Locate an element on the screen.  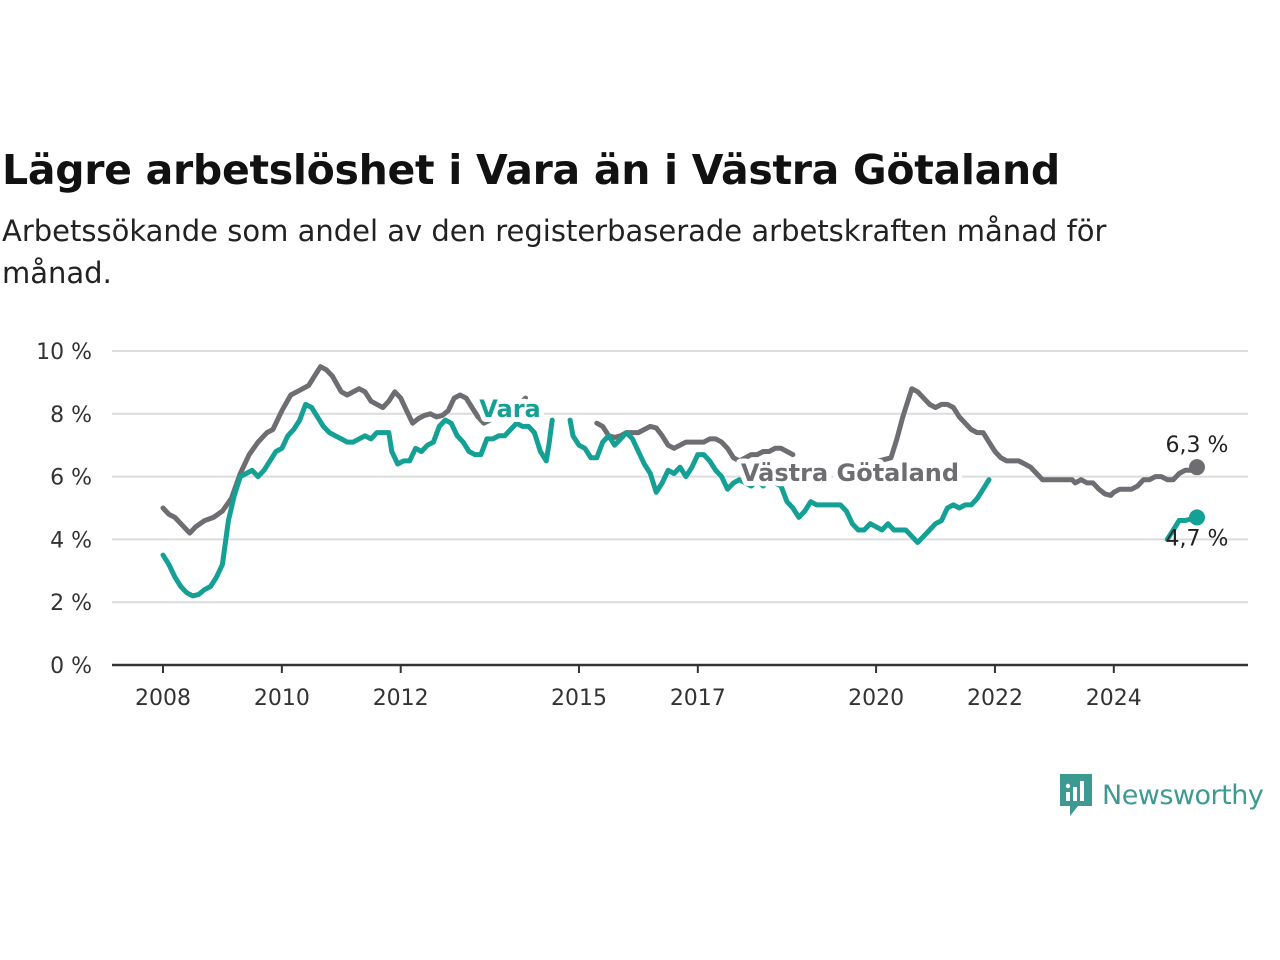
y-axis-labels: 0 % 2 % 4 % 6 % 8 % 10 % is located at coordinates (64, 509).